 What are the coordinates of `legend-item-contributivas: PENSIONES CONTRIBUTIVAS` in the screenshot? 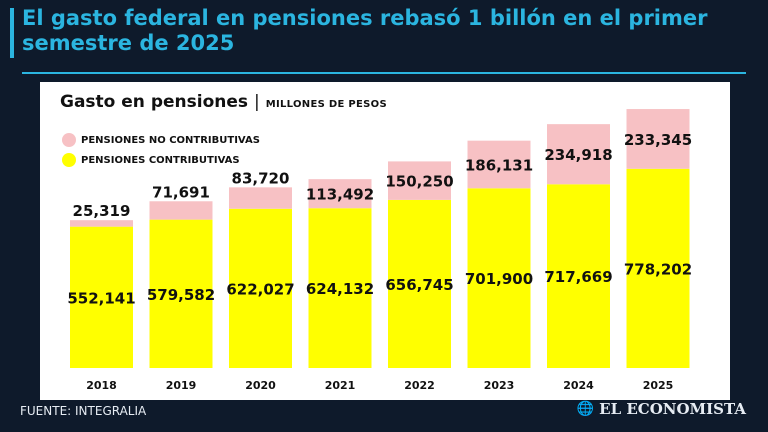 It's located at (161, 160).